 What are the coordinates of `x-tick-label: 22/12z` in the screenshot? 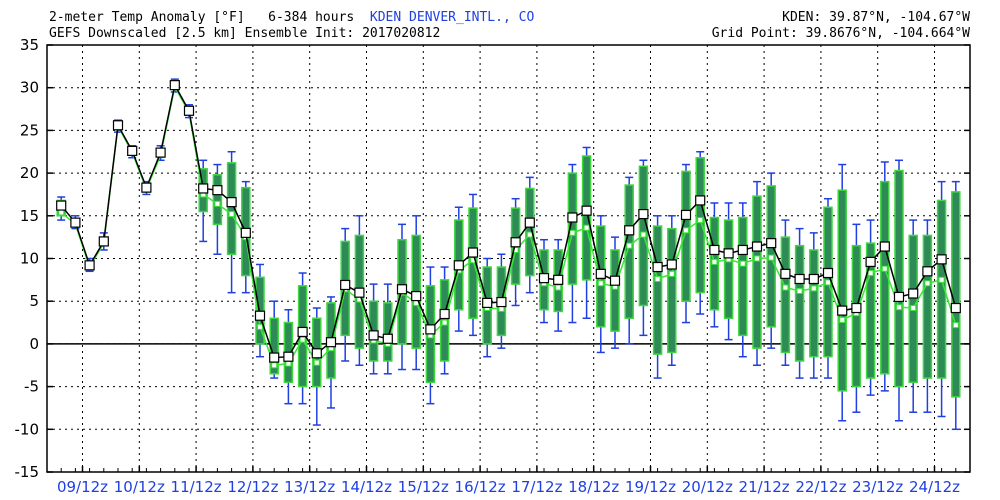 It's located at (820, 487).